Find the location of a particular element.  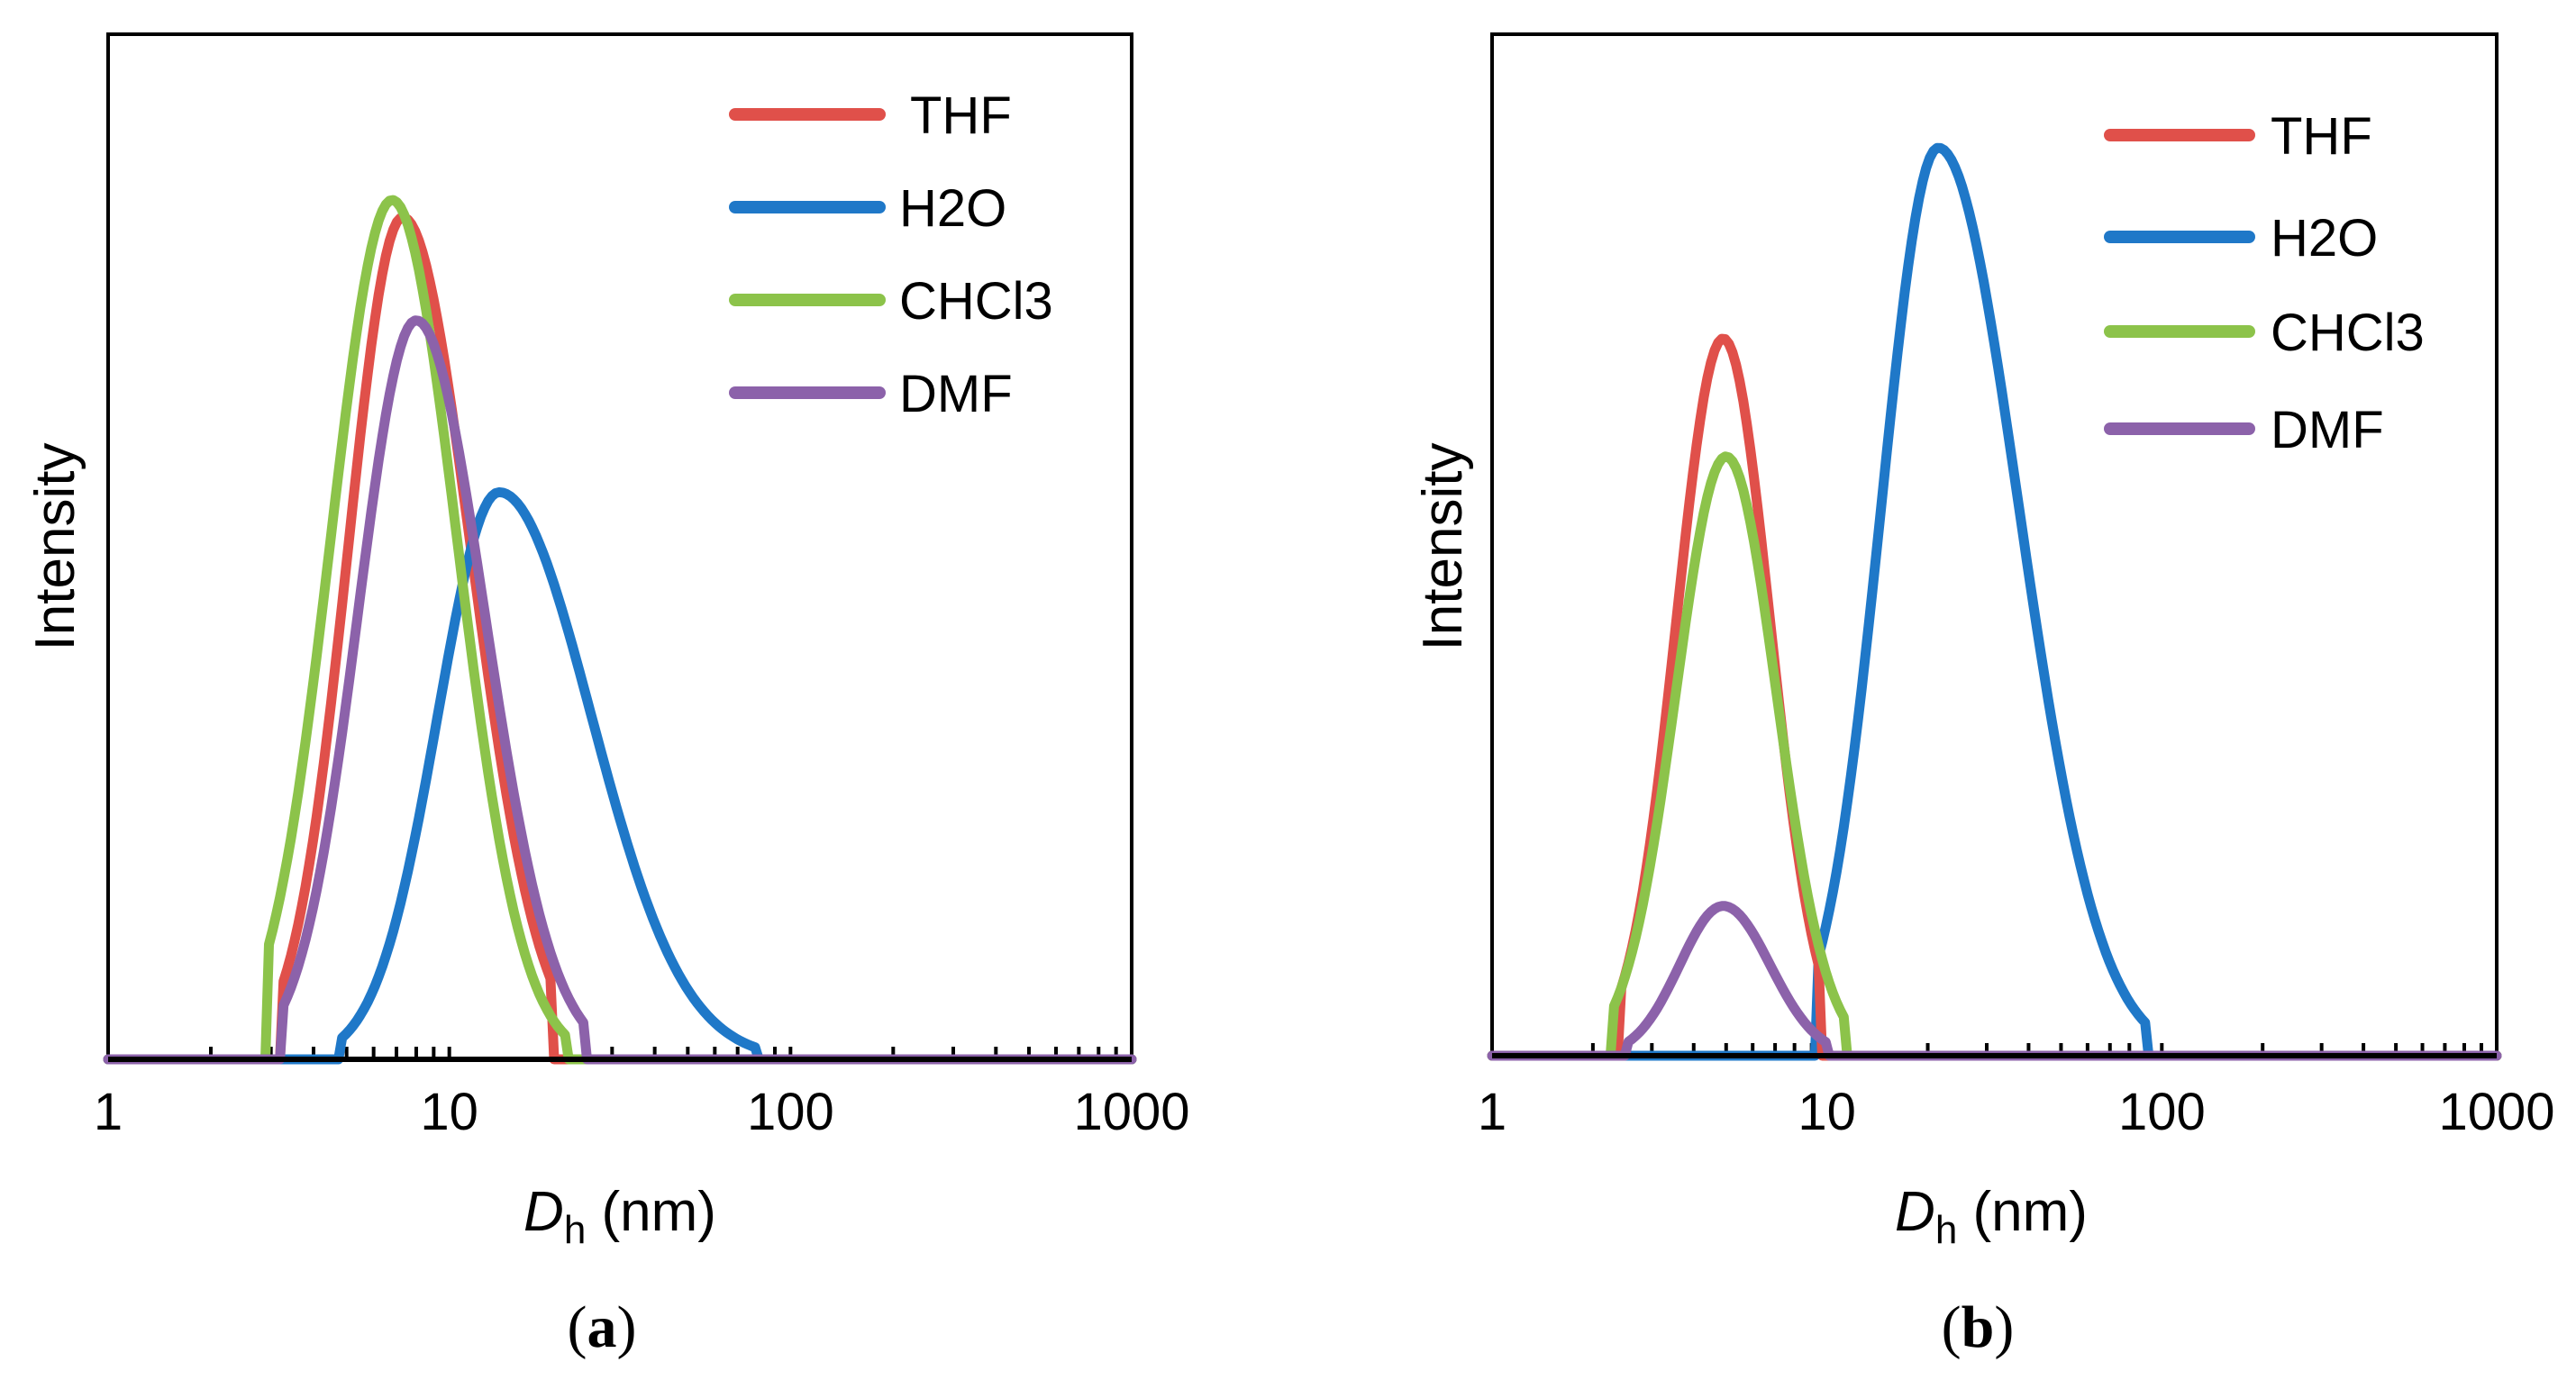

panel-a-x-axis-title-subscript: h is located at coordinates (575, 1230).